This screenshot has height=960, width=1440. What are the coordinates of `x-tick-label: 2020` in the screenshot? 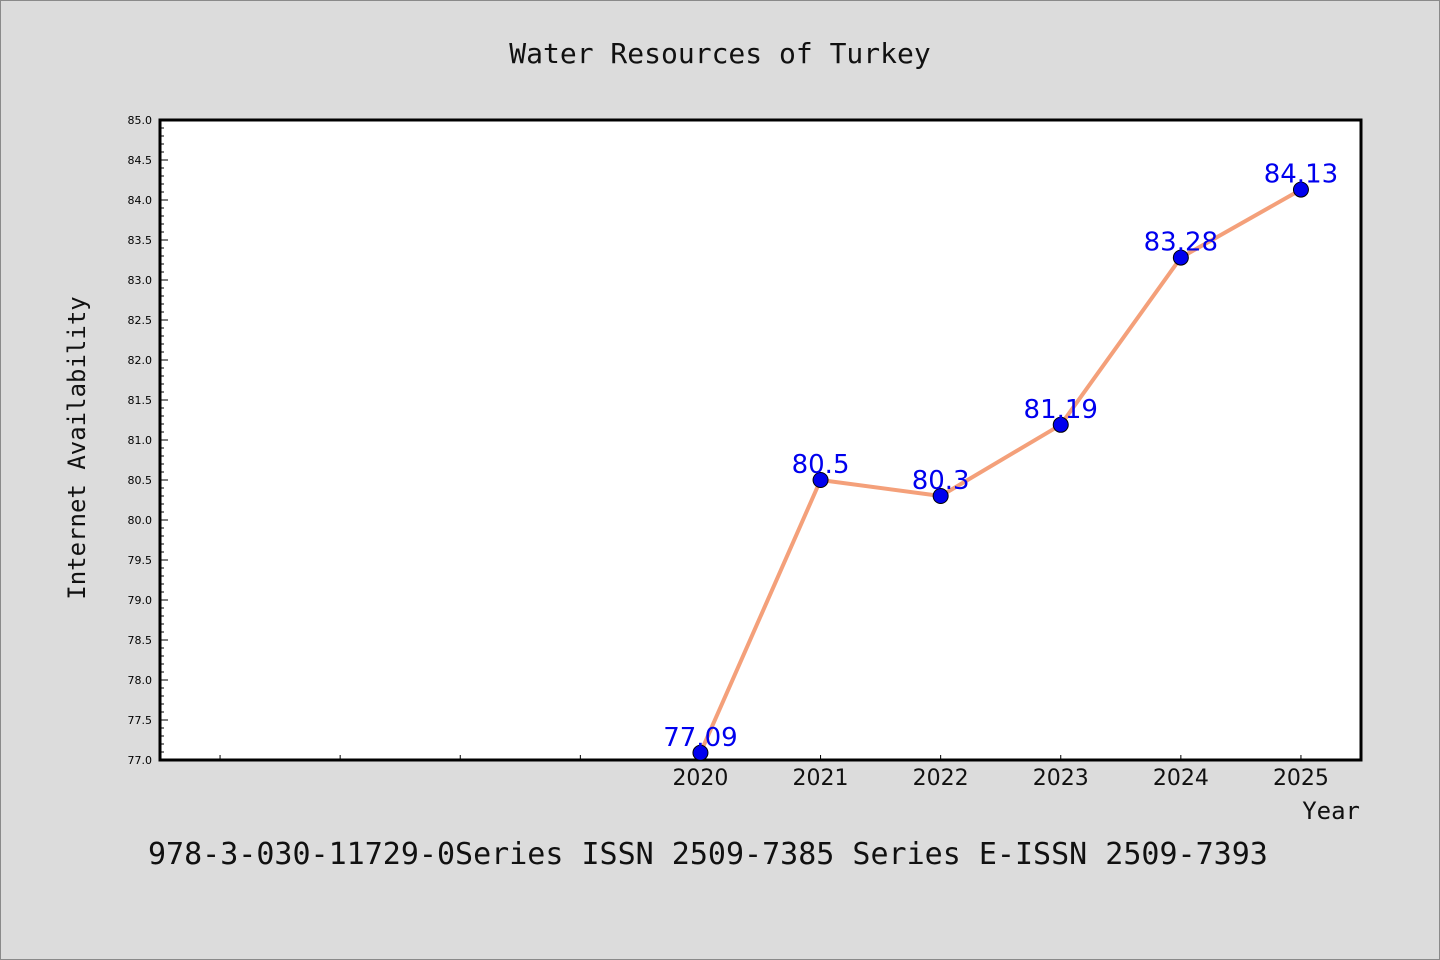 It's located at (700, 778).